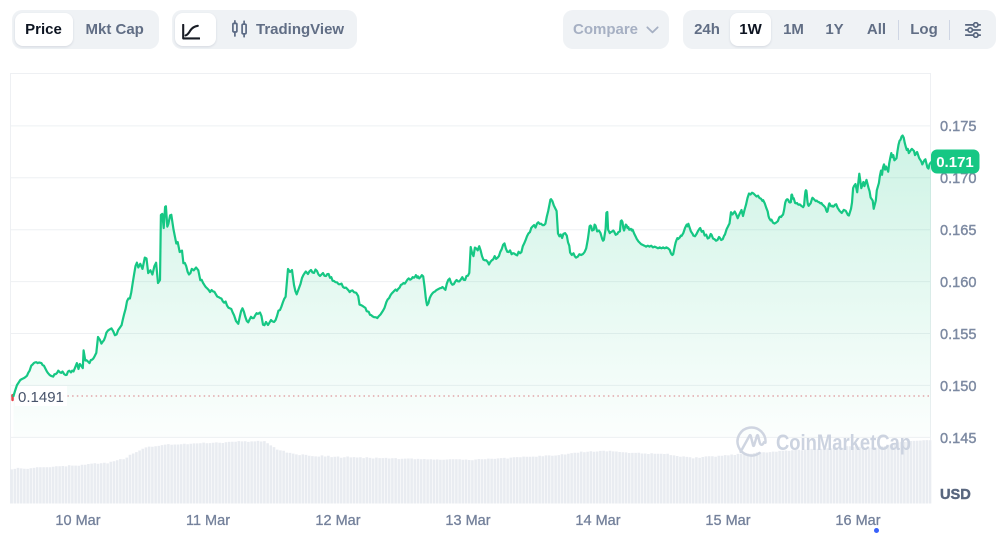 This screenshot has height=533, width=996. Describe the element at coordinates (337, 521) in the screenshot. I see `svg-text: 12 Mar` at that location.